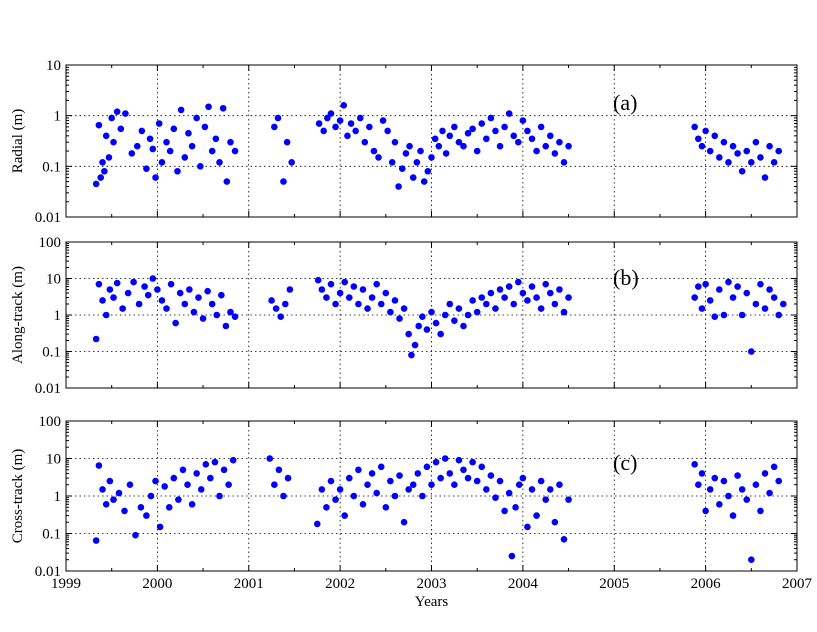 The image size is (817, 632). Describe the element at coordinates (18, 315) in the screenshot. I see `y-axis-label: Along-track (m)` at that location.